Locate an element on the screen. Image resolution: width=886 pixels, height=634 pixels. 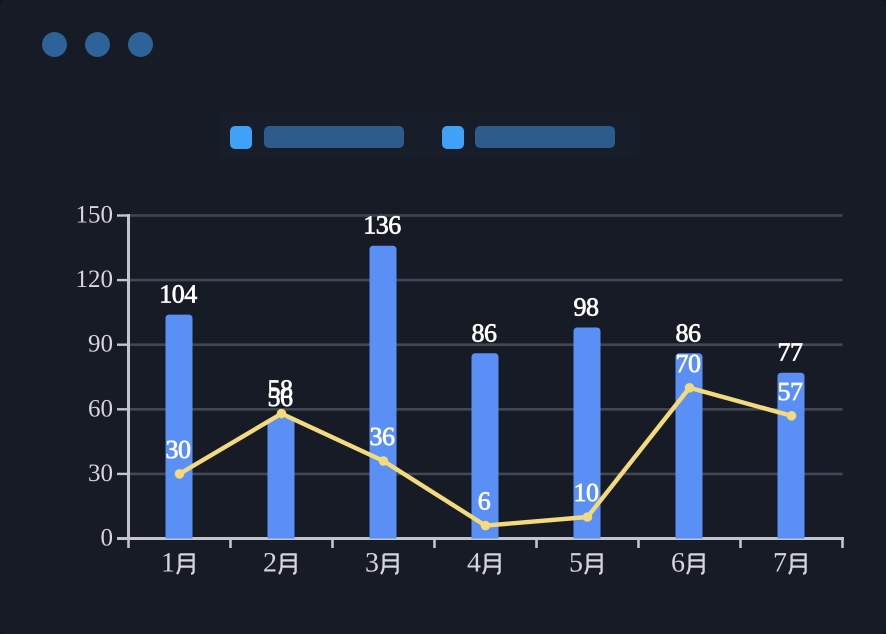
svg-text: 7 is located at coordinates (780, 563).